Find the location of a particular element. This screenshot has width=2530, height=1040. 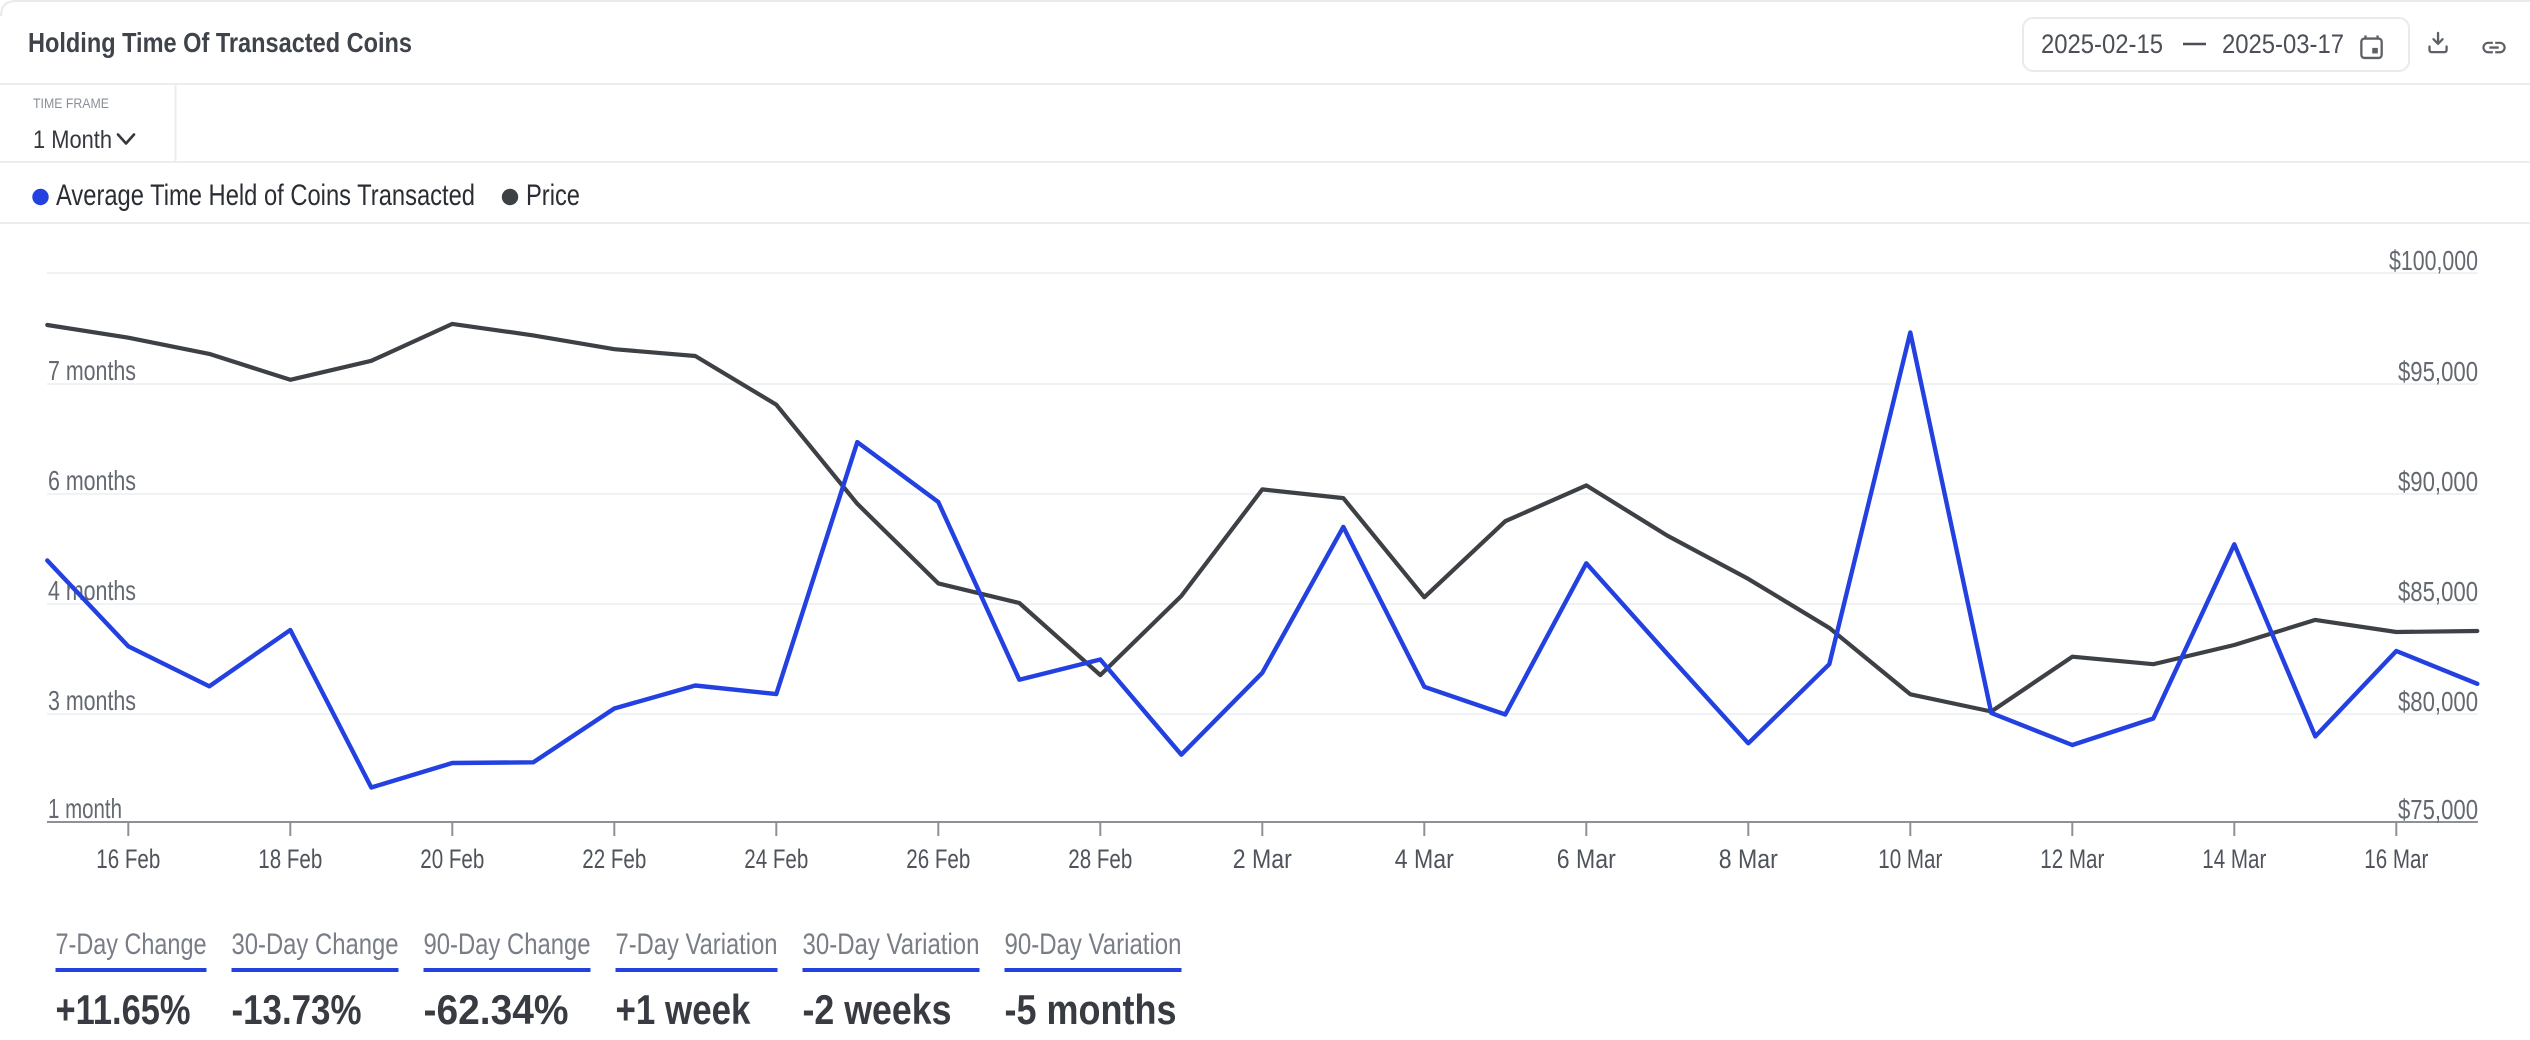

svg-text: 2025-02-15 is located at coordinates (2102, 44).